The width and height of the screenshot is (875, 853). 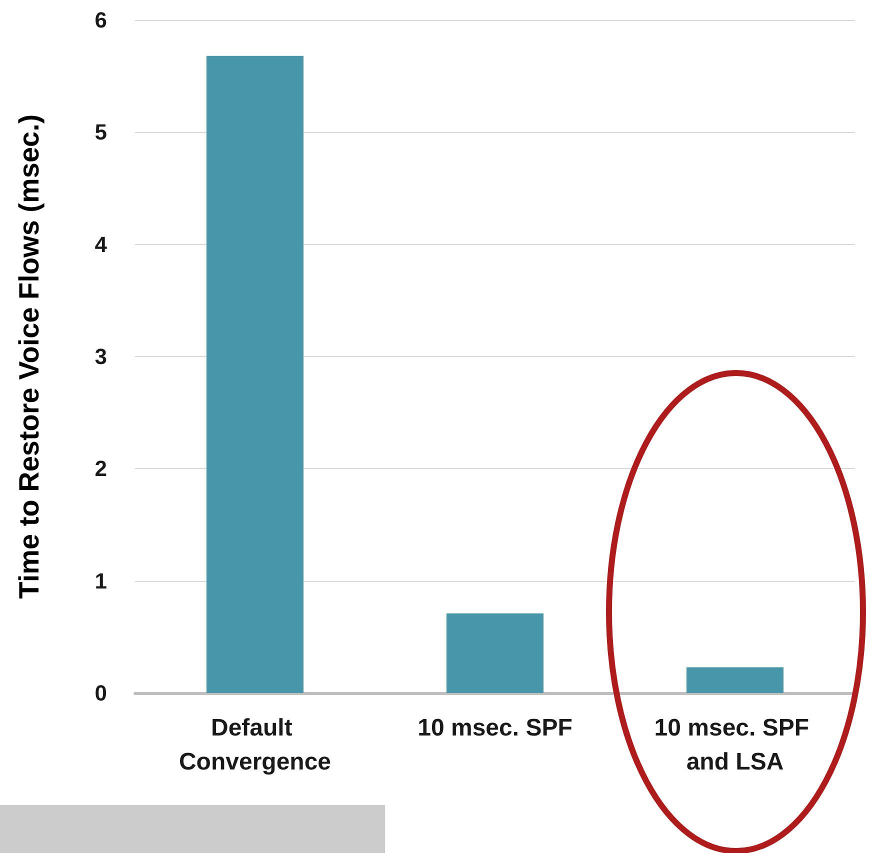 I want to click on y-axis-title: Time to Restore Voice Flows (msec.), so click(x=29, y=356).